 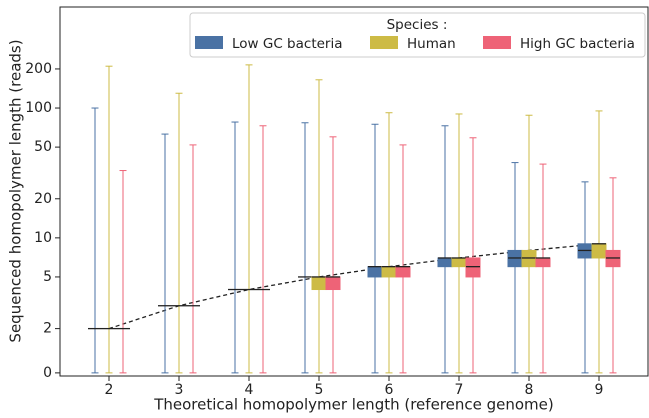 I want to click on y-tick-label: 20, so click(x=43, y=199).